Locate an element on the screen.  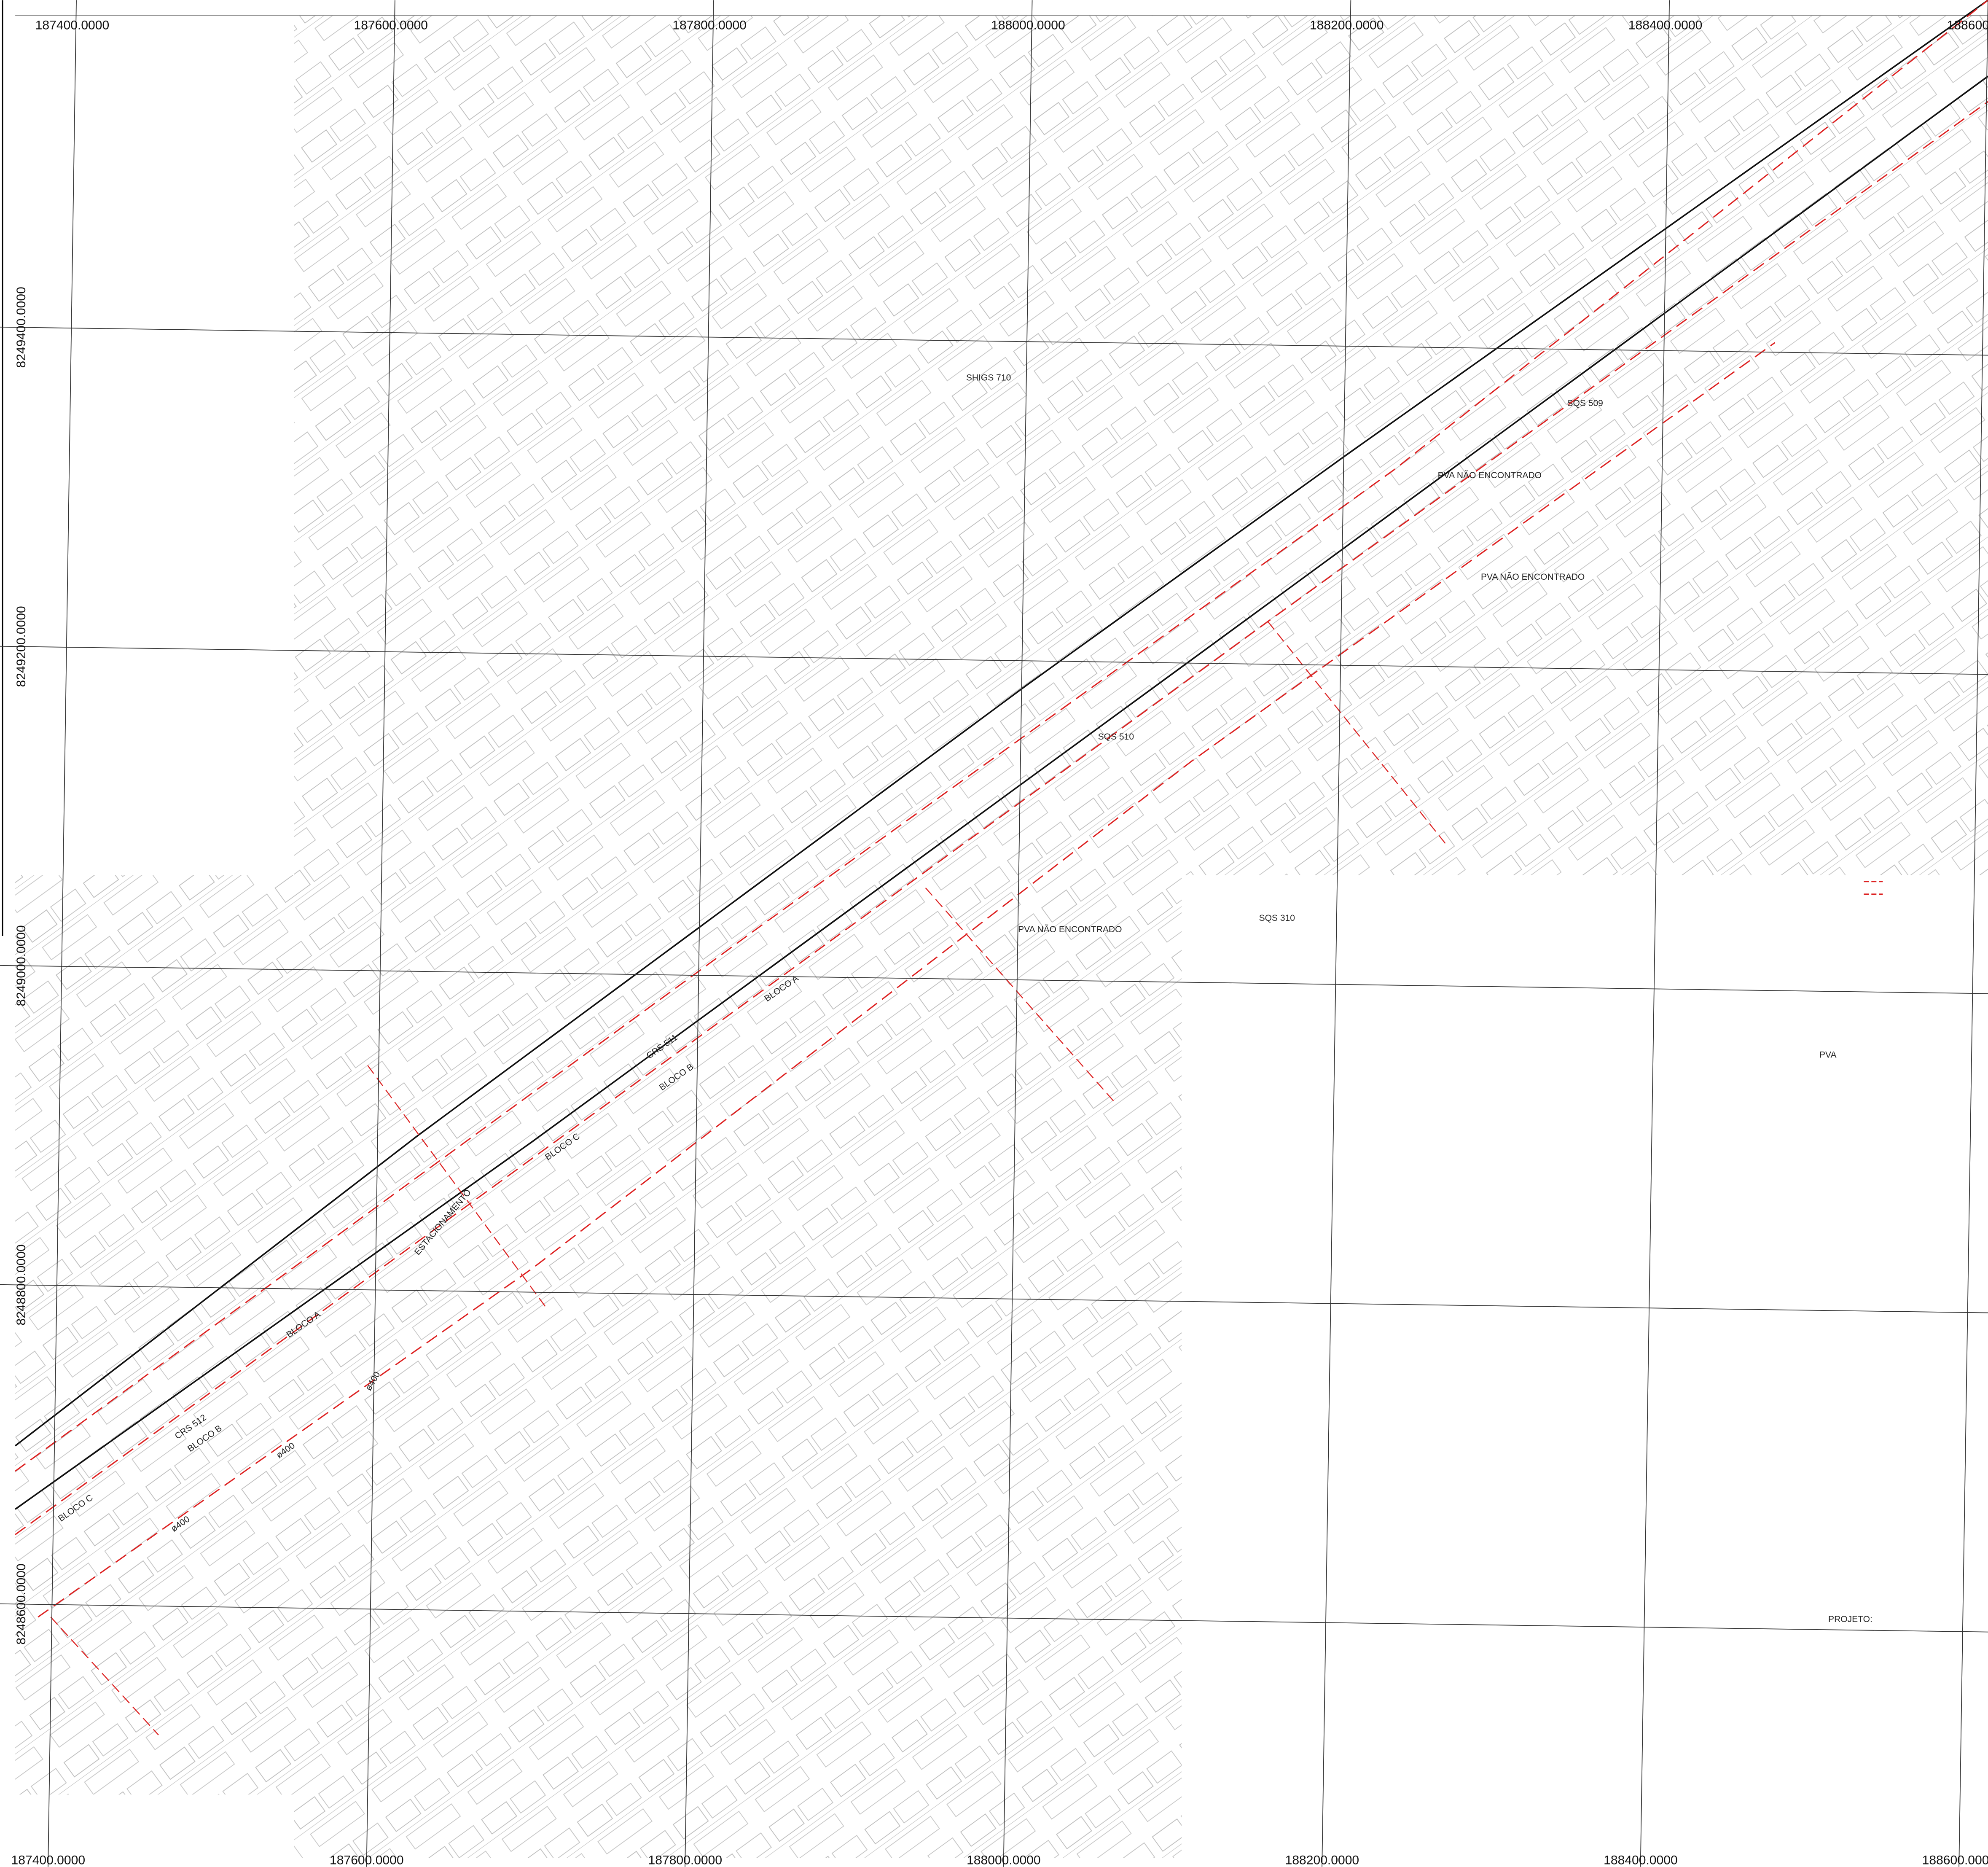
northing-label: 8249200.0000 is located at coordinates (21, 646).